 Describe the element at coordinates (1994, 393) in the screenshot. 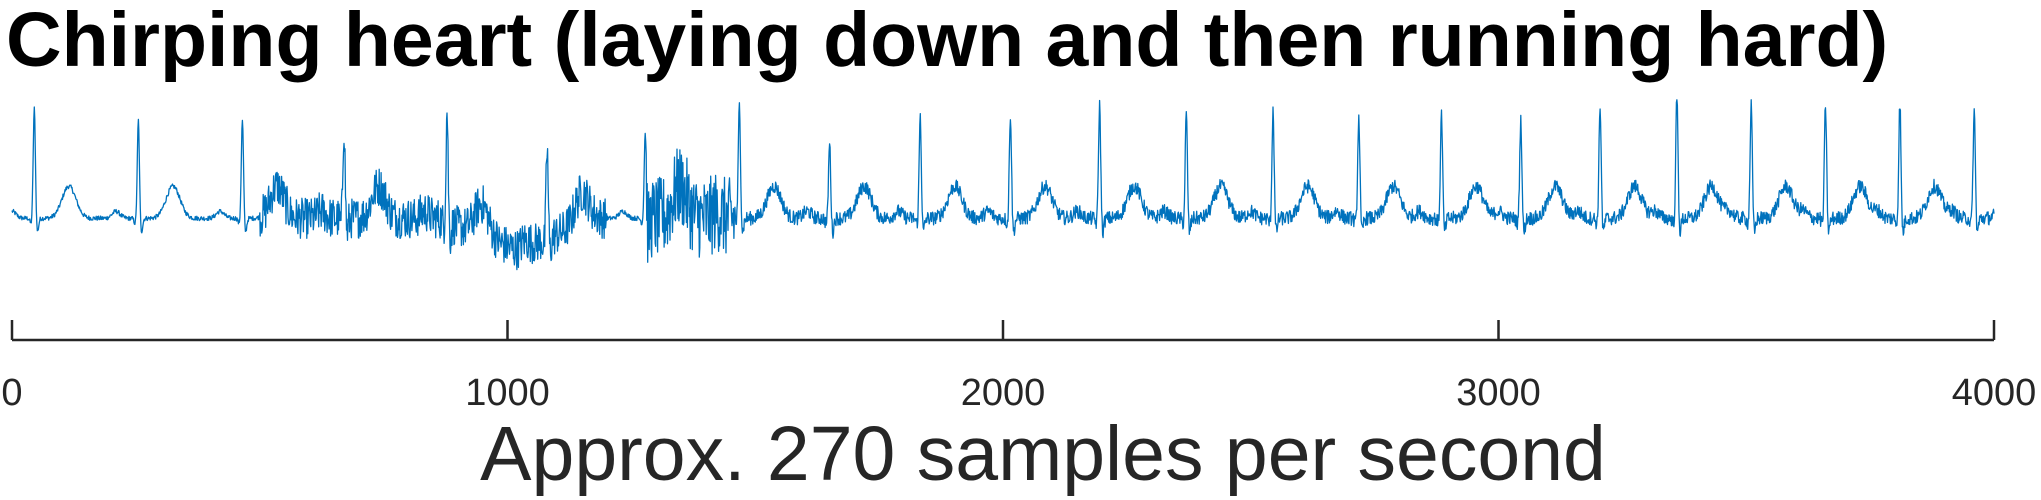

I see `x-tick-label: 4000` at that location.